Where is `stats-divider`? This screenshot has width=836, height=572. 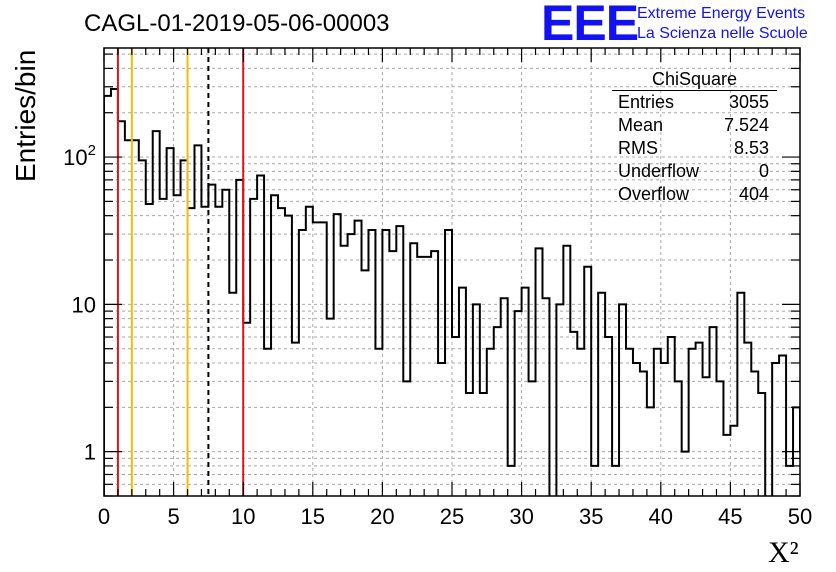 stats-divider is located at coordinates (694, 90).